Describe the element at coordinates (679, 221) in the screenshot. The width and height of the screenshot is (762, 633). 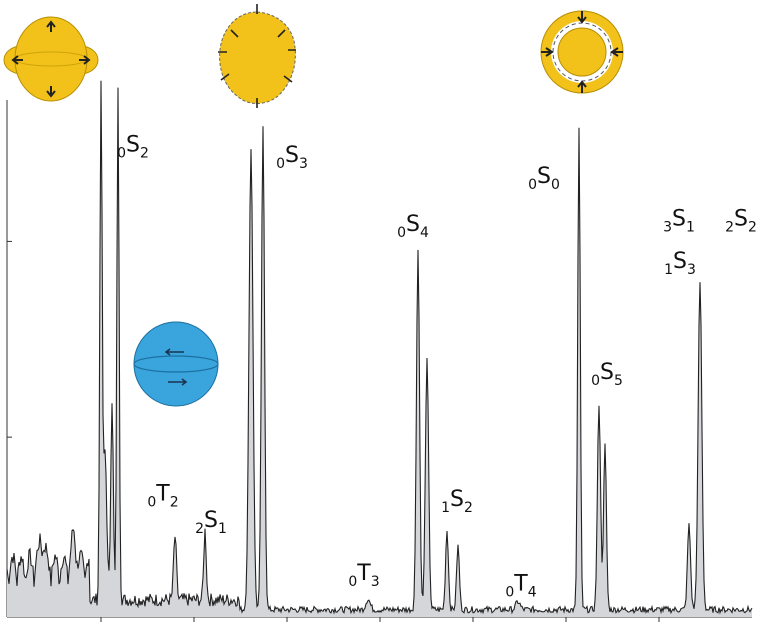
I see `label-3S1: 3S1` at that location.